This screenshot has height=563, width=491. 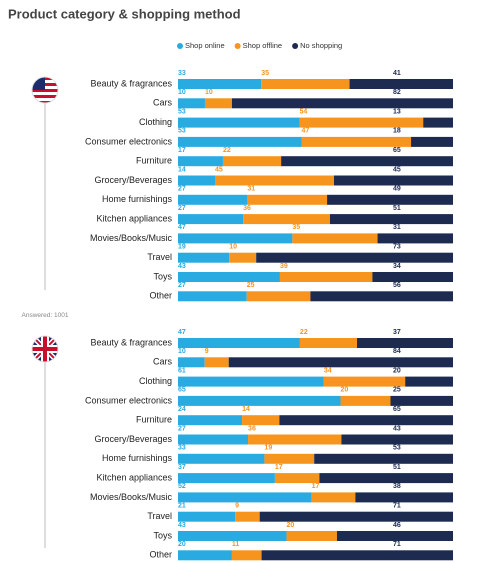 What do you see at coordinates (45, 349) in the screenshot?
I see `uk-flag` at bounding box center [45, 349].